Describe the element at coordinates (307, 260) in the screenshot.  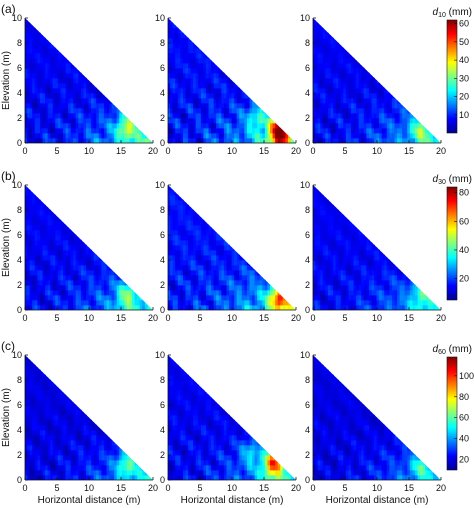
I see `y-tick-label: 4` at that location.